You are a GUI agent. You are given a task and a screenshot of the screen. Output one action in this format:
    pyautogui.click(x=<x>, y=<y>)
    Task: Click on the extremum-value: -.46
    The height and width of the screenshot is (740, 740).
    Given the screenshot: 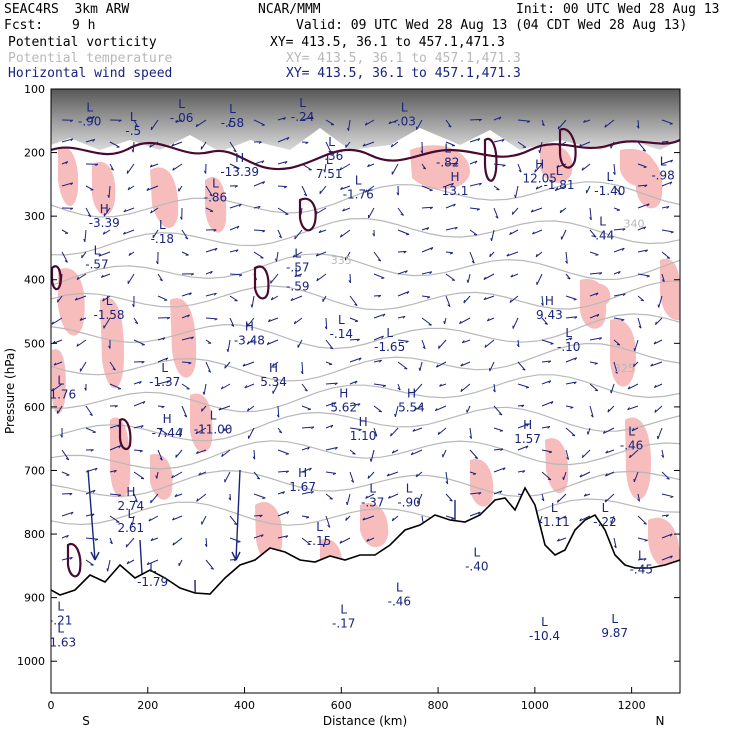 What is the action you would take?
    pyautogui.click(x=631, y=446)
    